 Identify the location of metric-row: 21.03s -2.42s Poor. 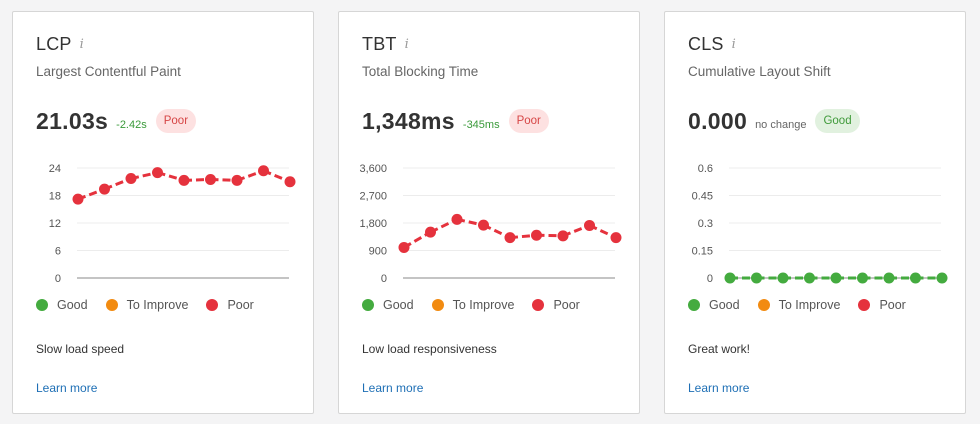
(116, 121).